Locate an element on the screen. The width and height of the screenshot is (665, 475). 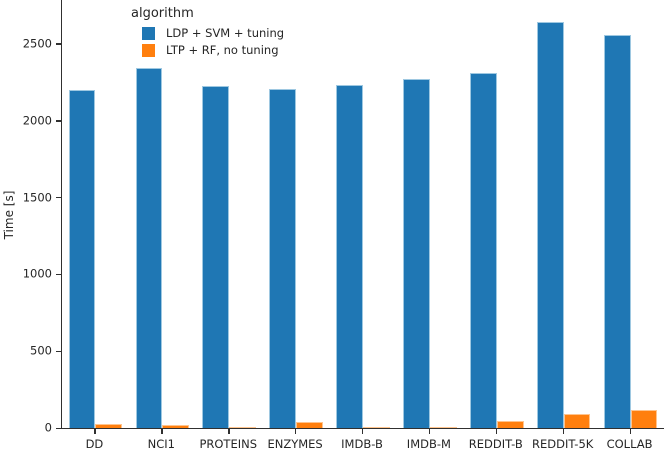
y-tick-label: 500 is located at coordinates (41, 350).